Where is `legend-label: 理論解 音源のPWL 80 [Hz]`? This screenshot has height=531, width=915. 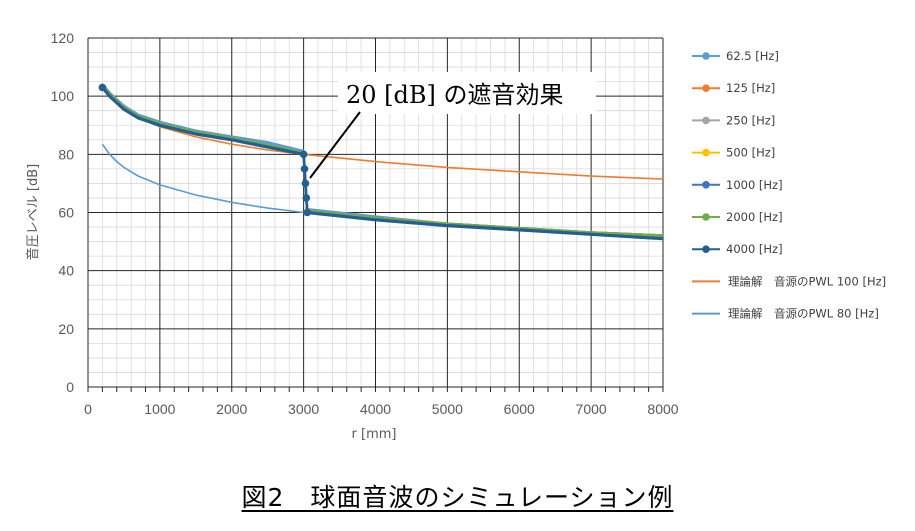
legend-label: 理論解 音源のPWL 80 [Hz] is located at coordinates (803, 314).